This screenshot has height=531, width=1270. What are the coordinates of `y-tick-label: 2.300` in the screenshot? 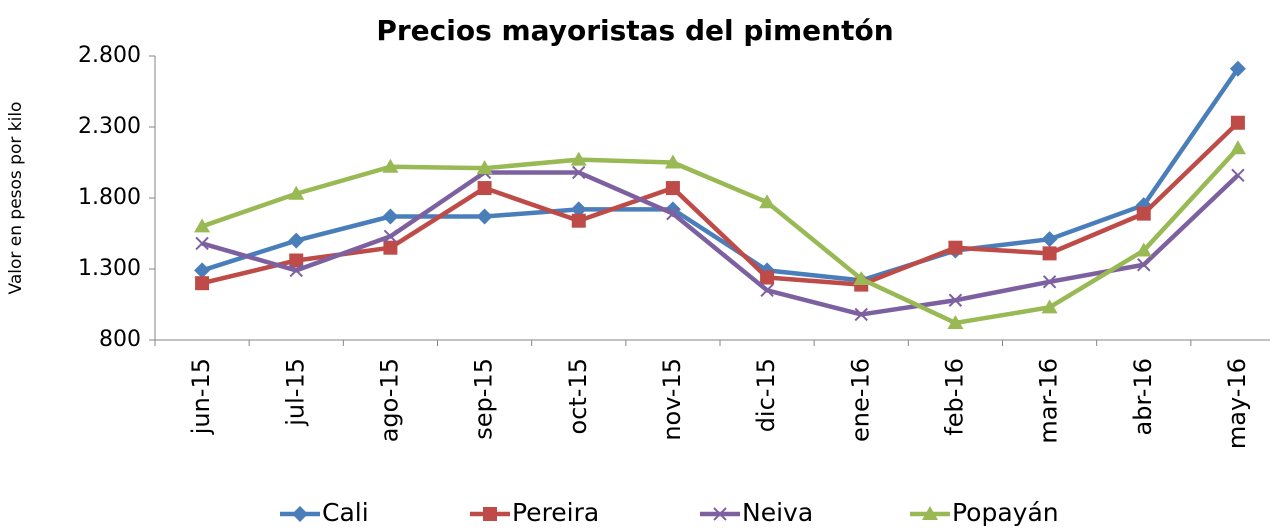 It's located at (109, 126).